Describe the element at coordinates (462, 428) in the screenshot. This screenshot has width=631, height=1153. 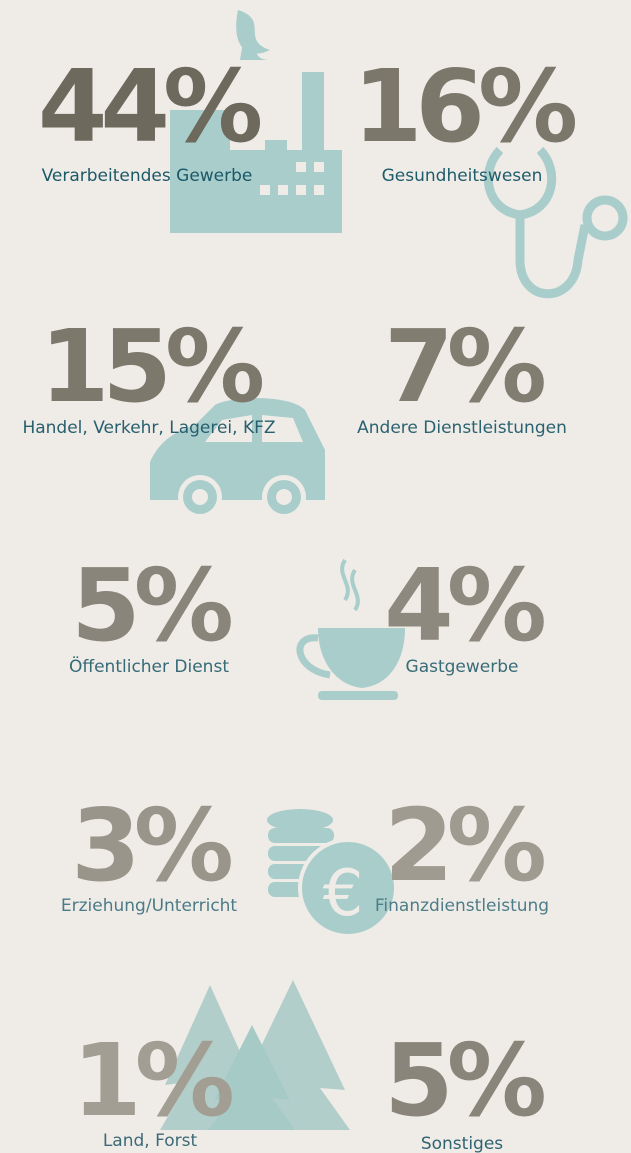
I see `category-label: Andere Dienstleistungen` at that location.